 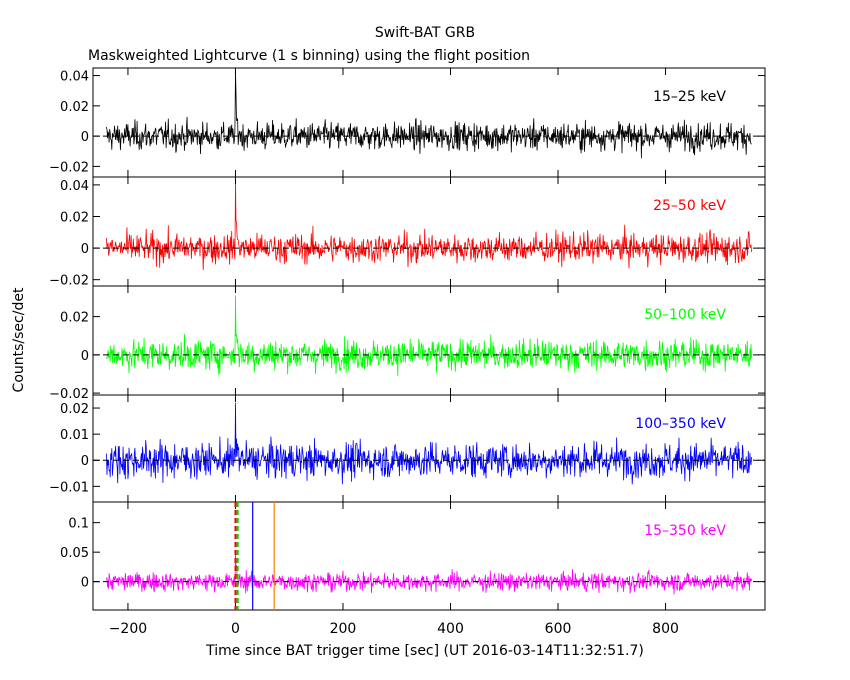 I want to click on x-tick-label: 400, so click(x=450, y=629).